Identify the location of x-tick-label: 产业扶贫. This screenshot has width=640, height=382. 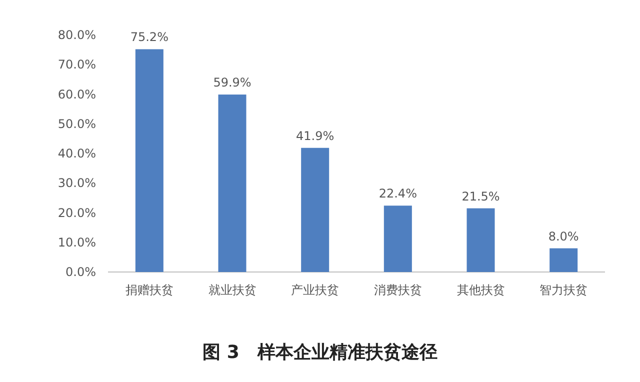
(315, 290).